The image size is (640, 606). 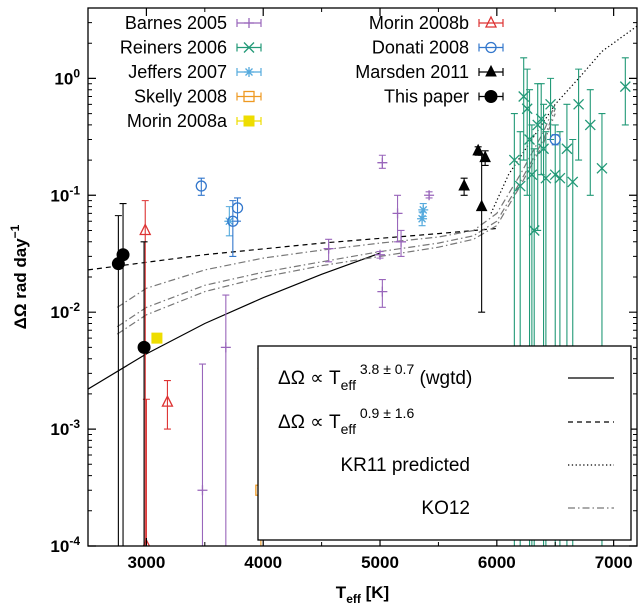 What do you see at coordinates (378, 195) in the screenshot?
I see `series-donati-2008` at bounding box center [378, 195].